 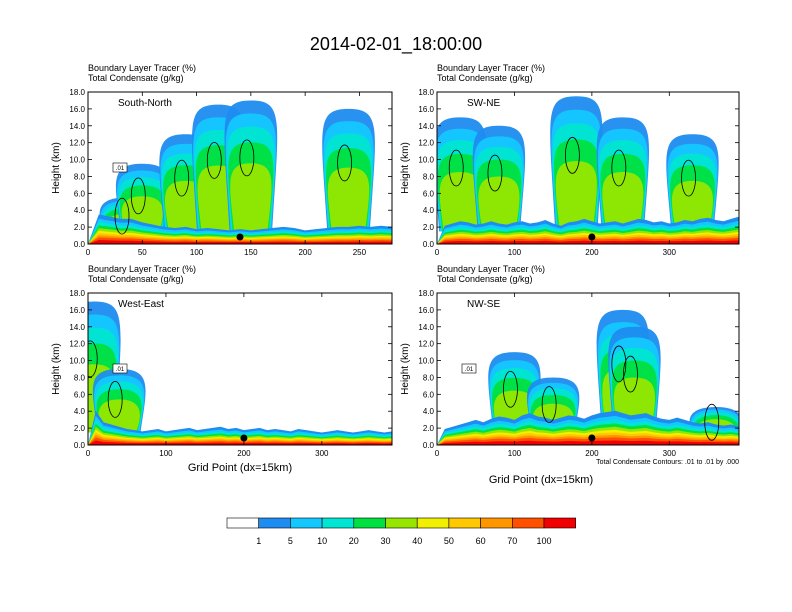 What do you see at coordinates (240, 468) in the screenshot?
I see `x-axis-title-left: Grid Point (dx=15km)` at bounding box center [240, 468].